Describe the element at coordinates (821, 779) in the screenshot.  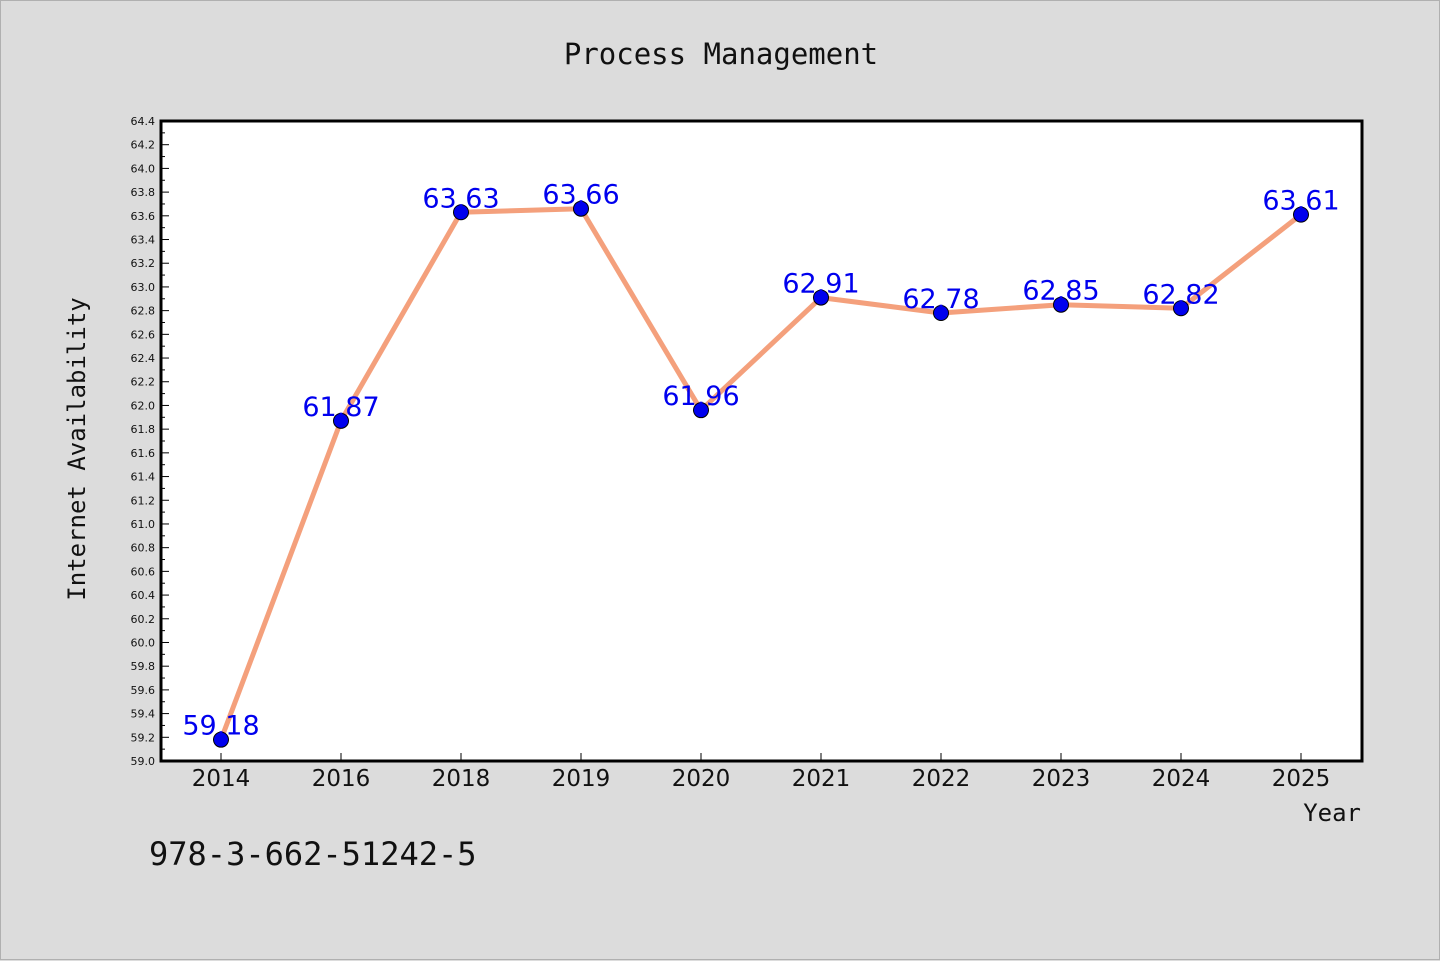
I see `x-tick-label: 2021` at that location.